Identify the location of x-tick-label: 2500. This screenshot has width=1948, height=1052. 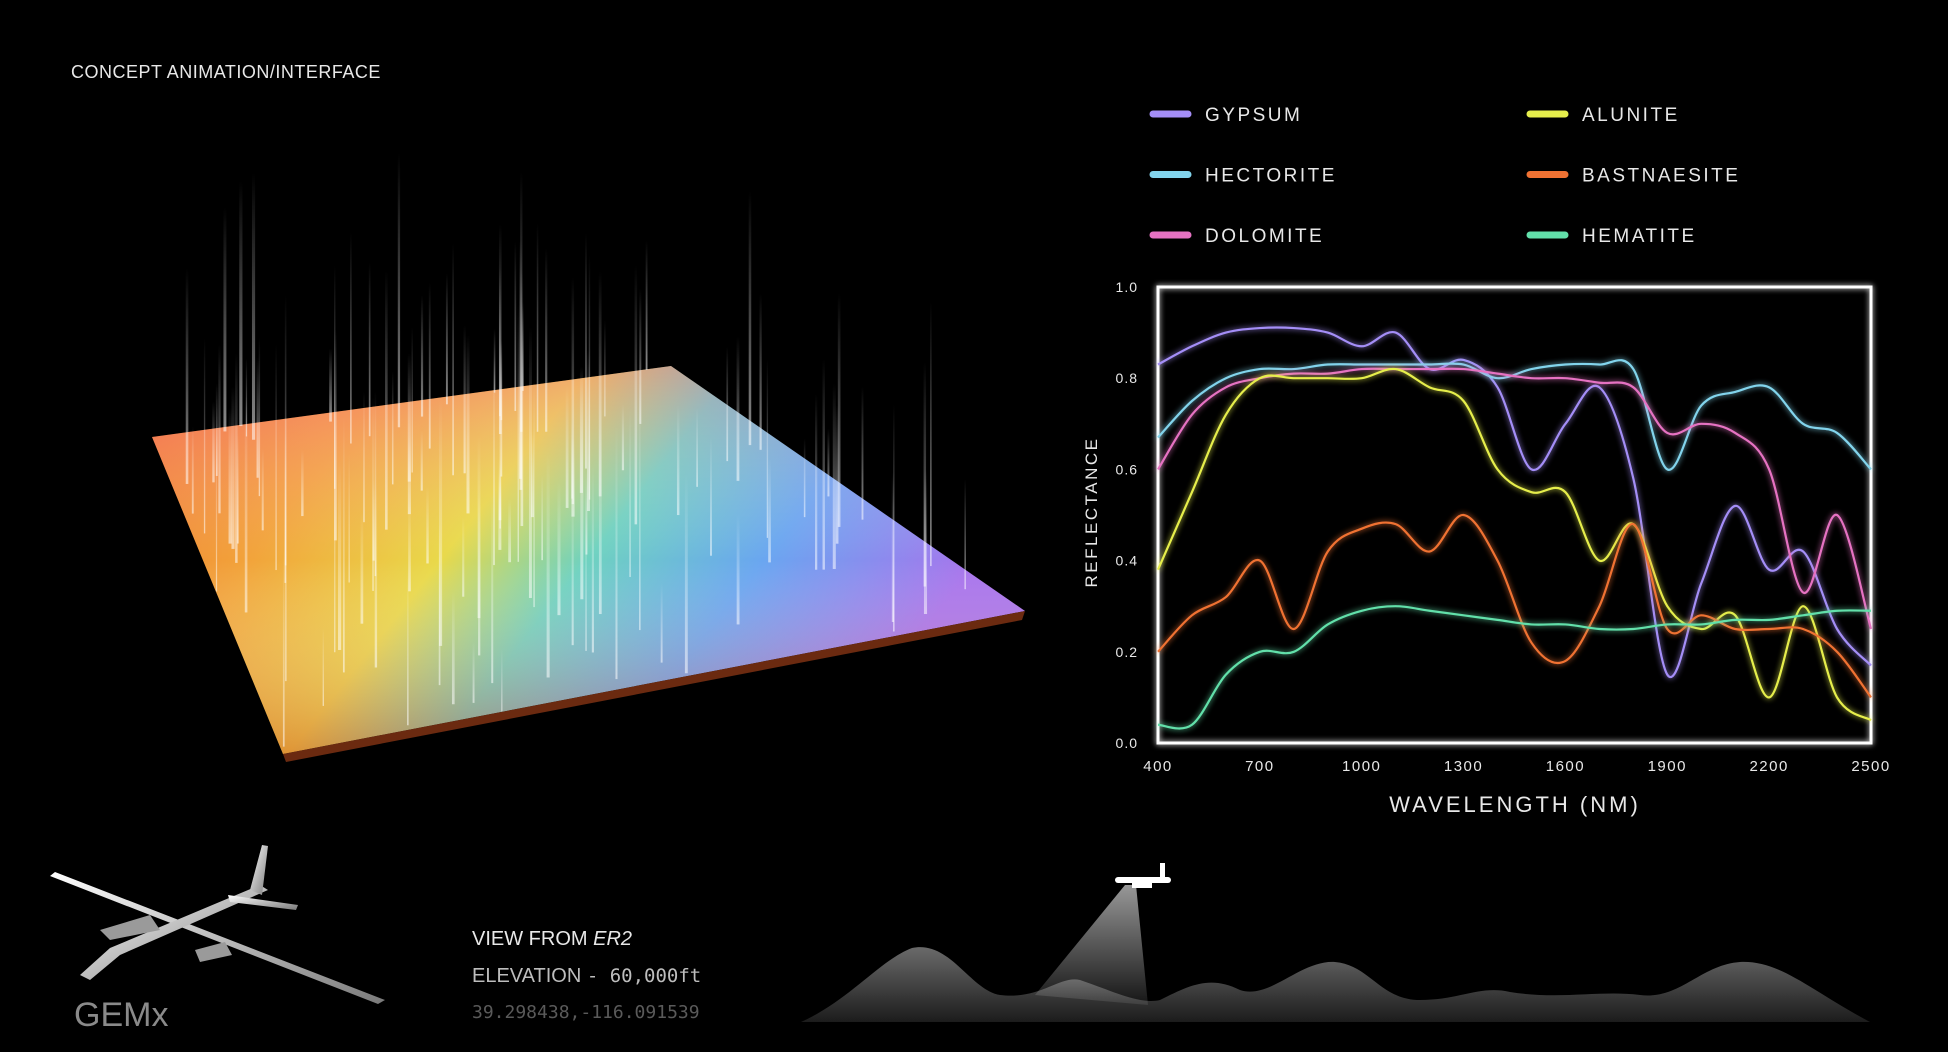
(1870, 766).